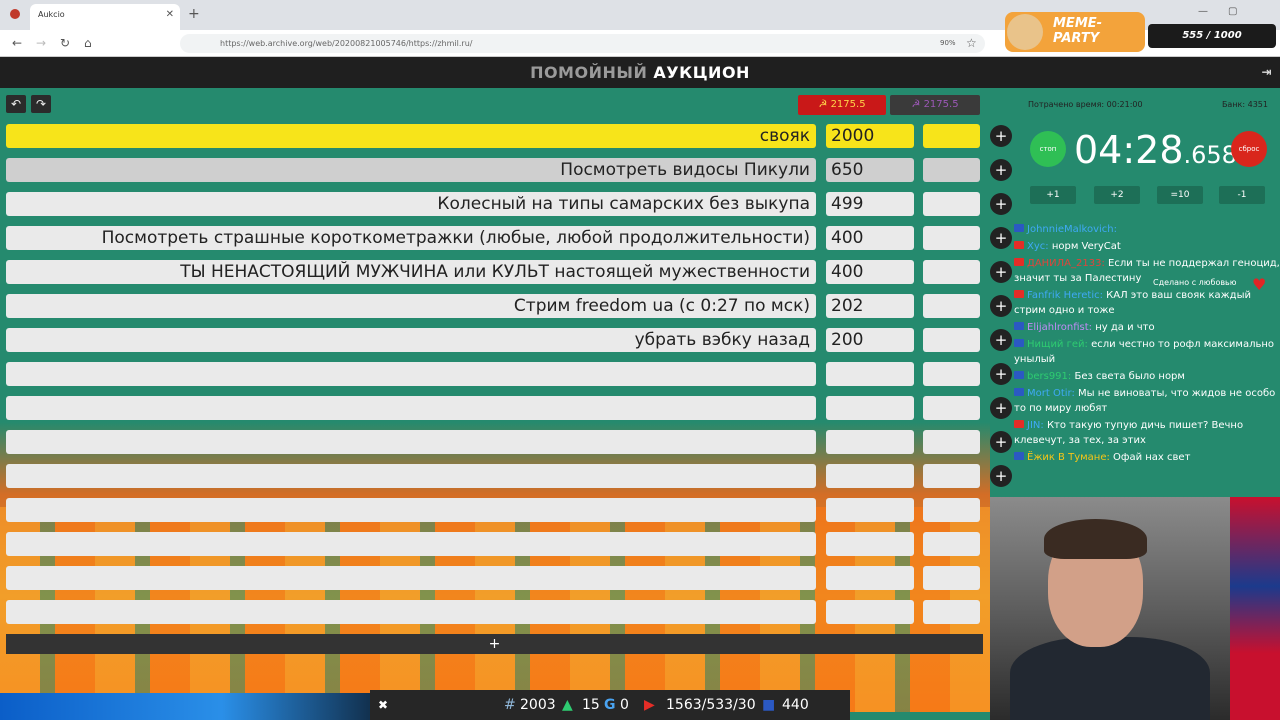 The height and width of the screenshot is (720, 1280). Describe the element at coordinates (1117, 195) in the screenshot. I see `add-2-button: +2` at that location.